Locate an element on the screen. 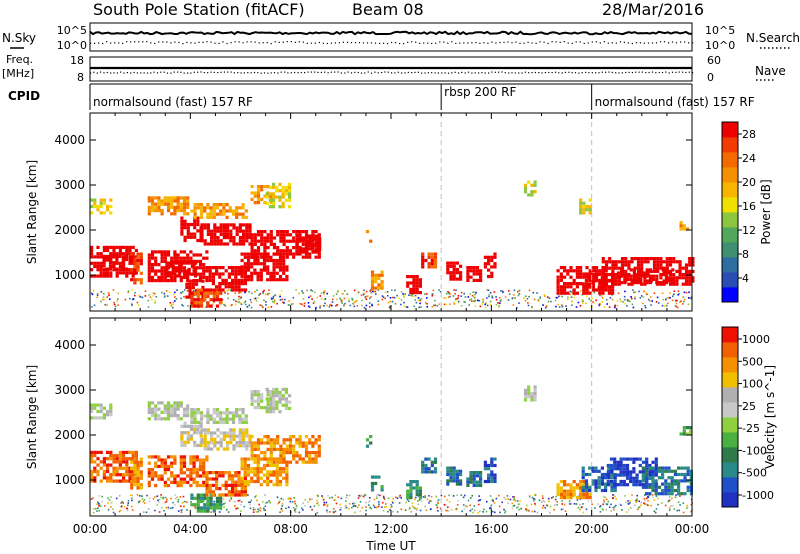 This screenshot has width=800, height=554. nave-tick-low: 0 is located at coordinates (710, 77).